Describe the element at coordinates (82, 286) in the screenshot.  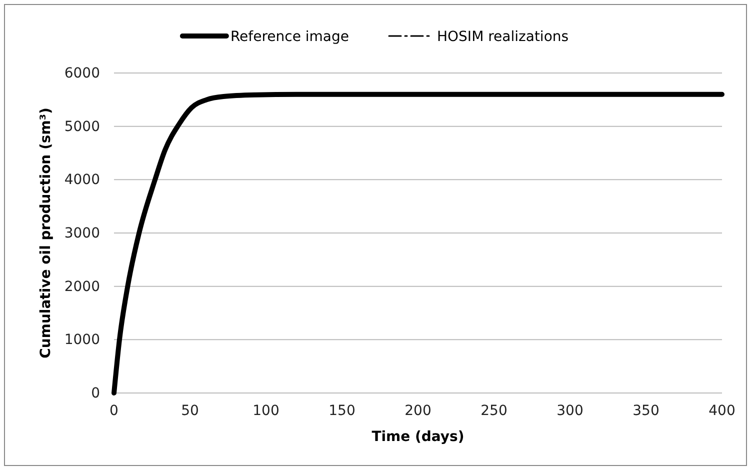
I see `y-tick-label: 2000` at that location.